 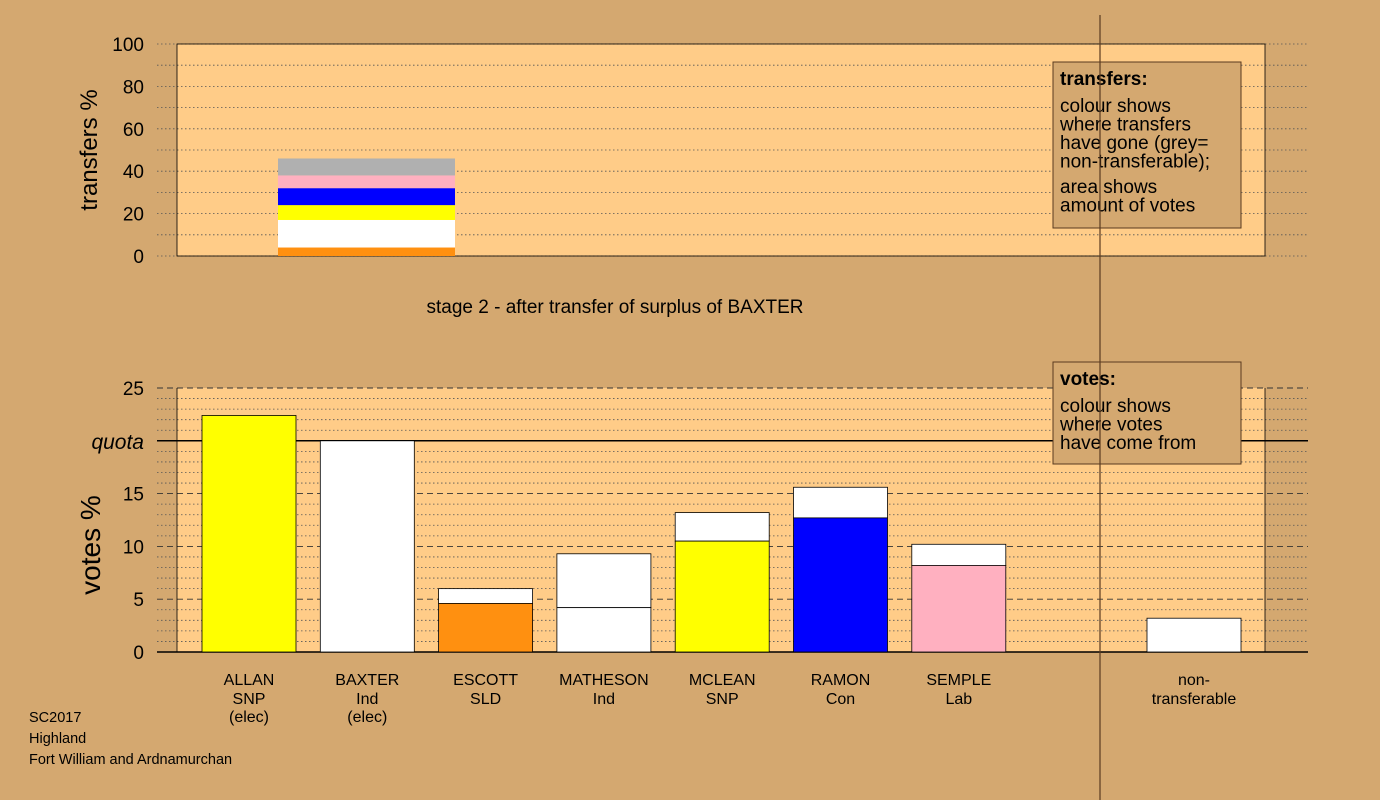 I want to click on transfer-segment-escott, so click(x=366, y=251).